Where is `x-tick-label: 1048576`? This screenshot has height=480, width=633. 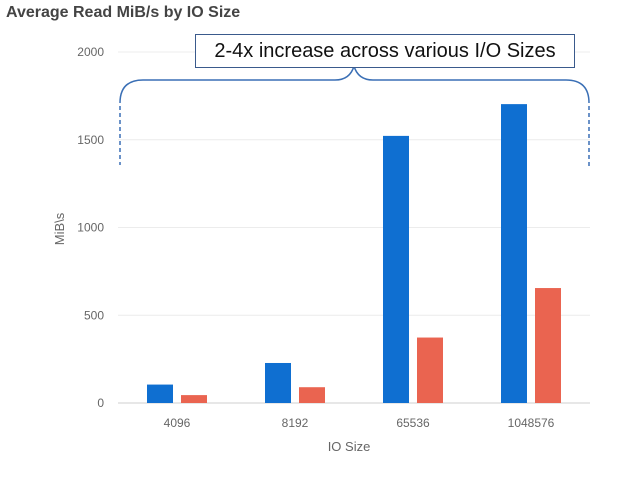
x-tick-label: 1048576 is located at coordinates (531, 423).